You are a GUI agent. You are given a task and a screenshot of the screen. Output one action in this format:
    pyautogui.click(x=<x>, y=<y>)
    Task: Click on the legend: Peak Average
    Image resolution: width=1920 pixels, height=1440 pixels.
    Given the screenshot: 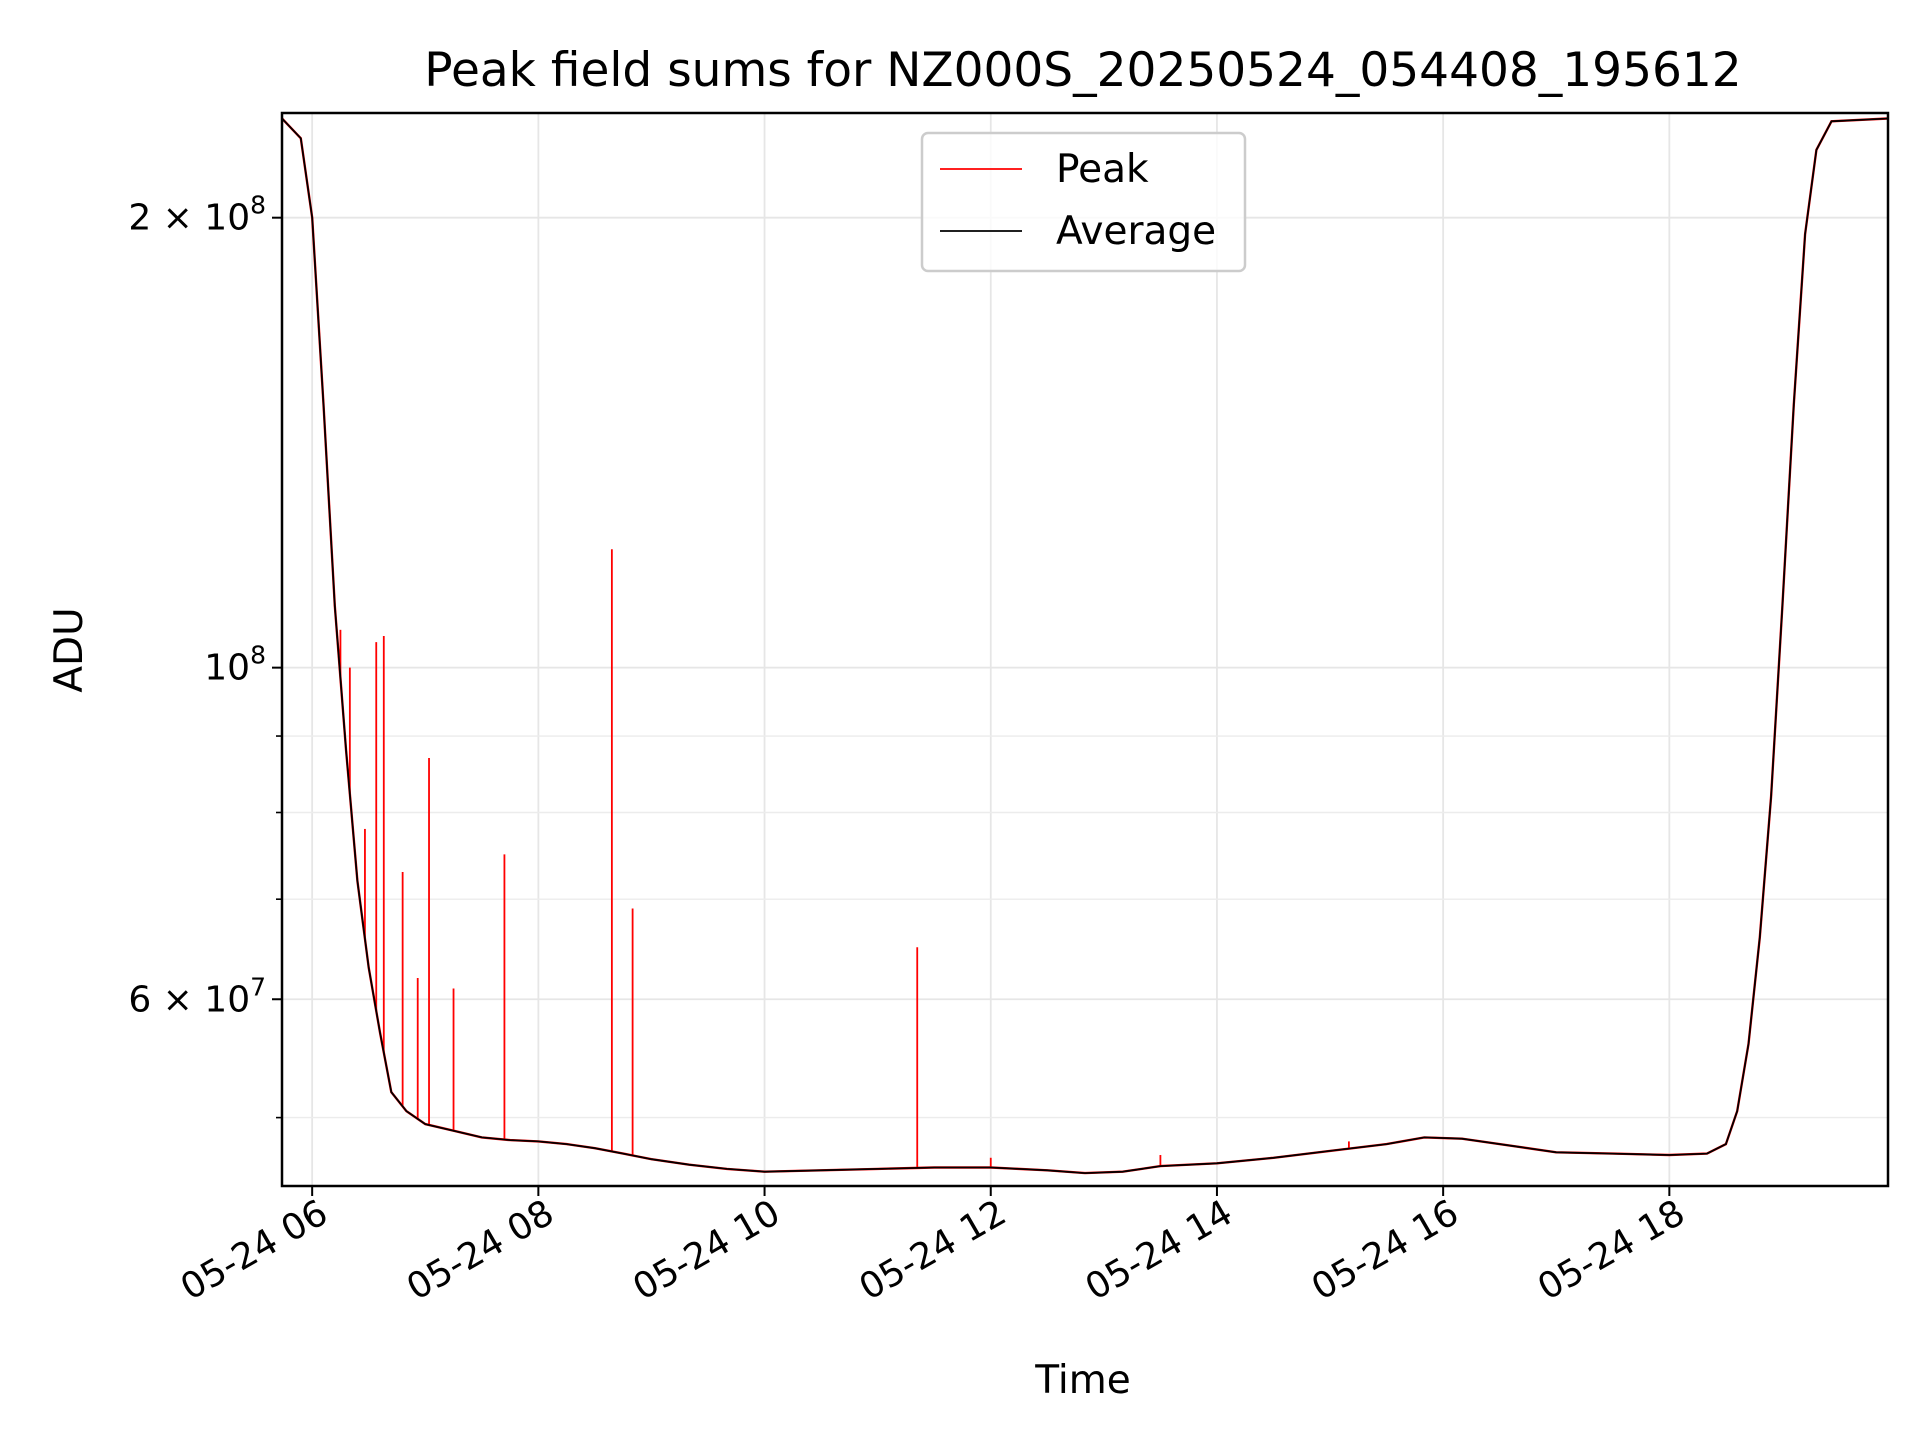 What is the action you would take?
    pyautogui.click(x=1083, y=202)
    